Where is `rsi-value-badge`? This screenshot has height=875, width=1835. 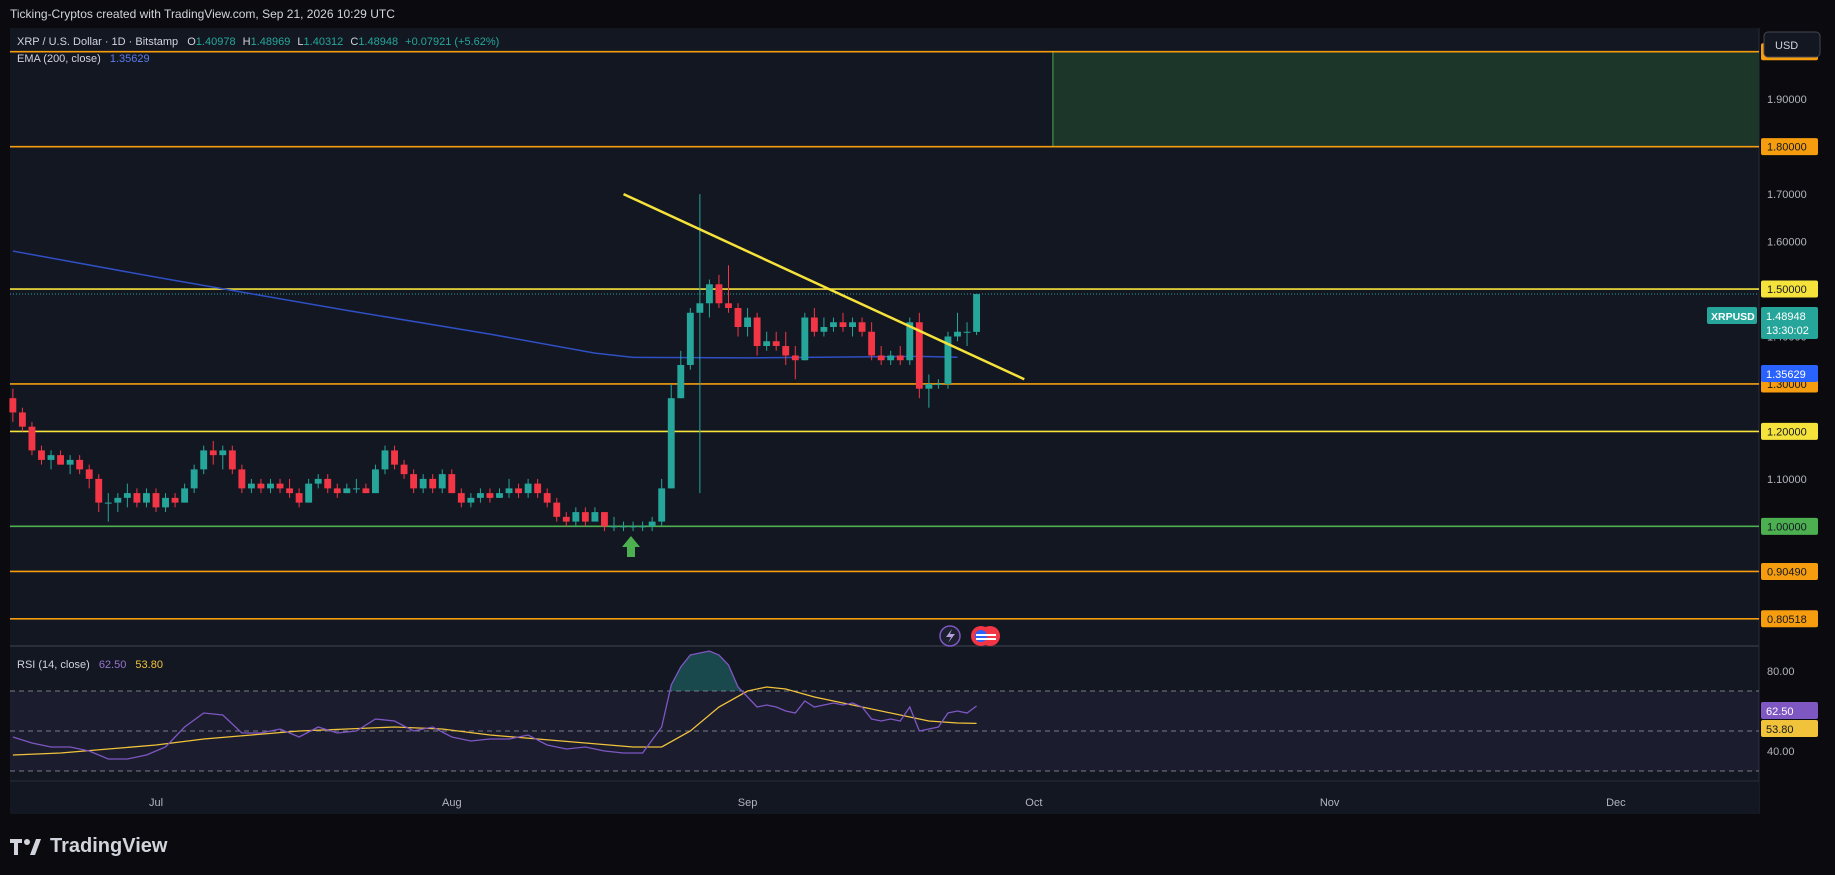 rsi-value-badge is located at coordinates (1789, 710).